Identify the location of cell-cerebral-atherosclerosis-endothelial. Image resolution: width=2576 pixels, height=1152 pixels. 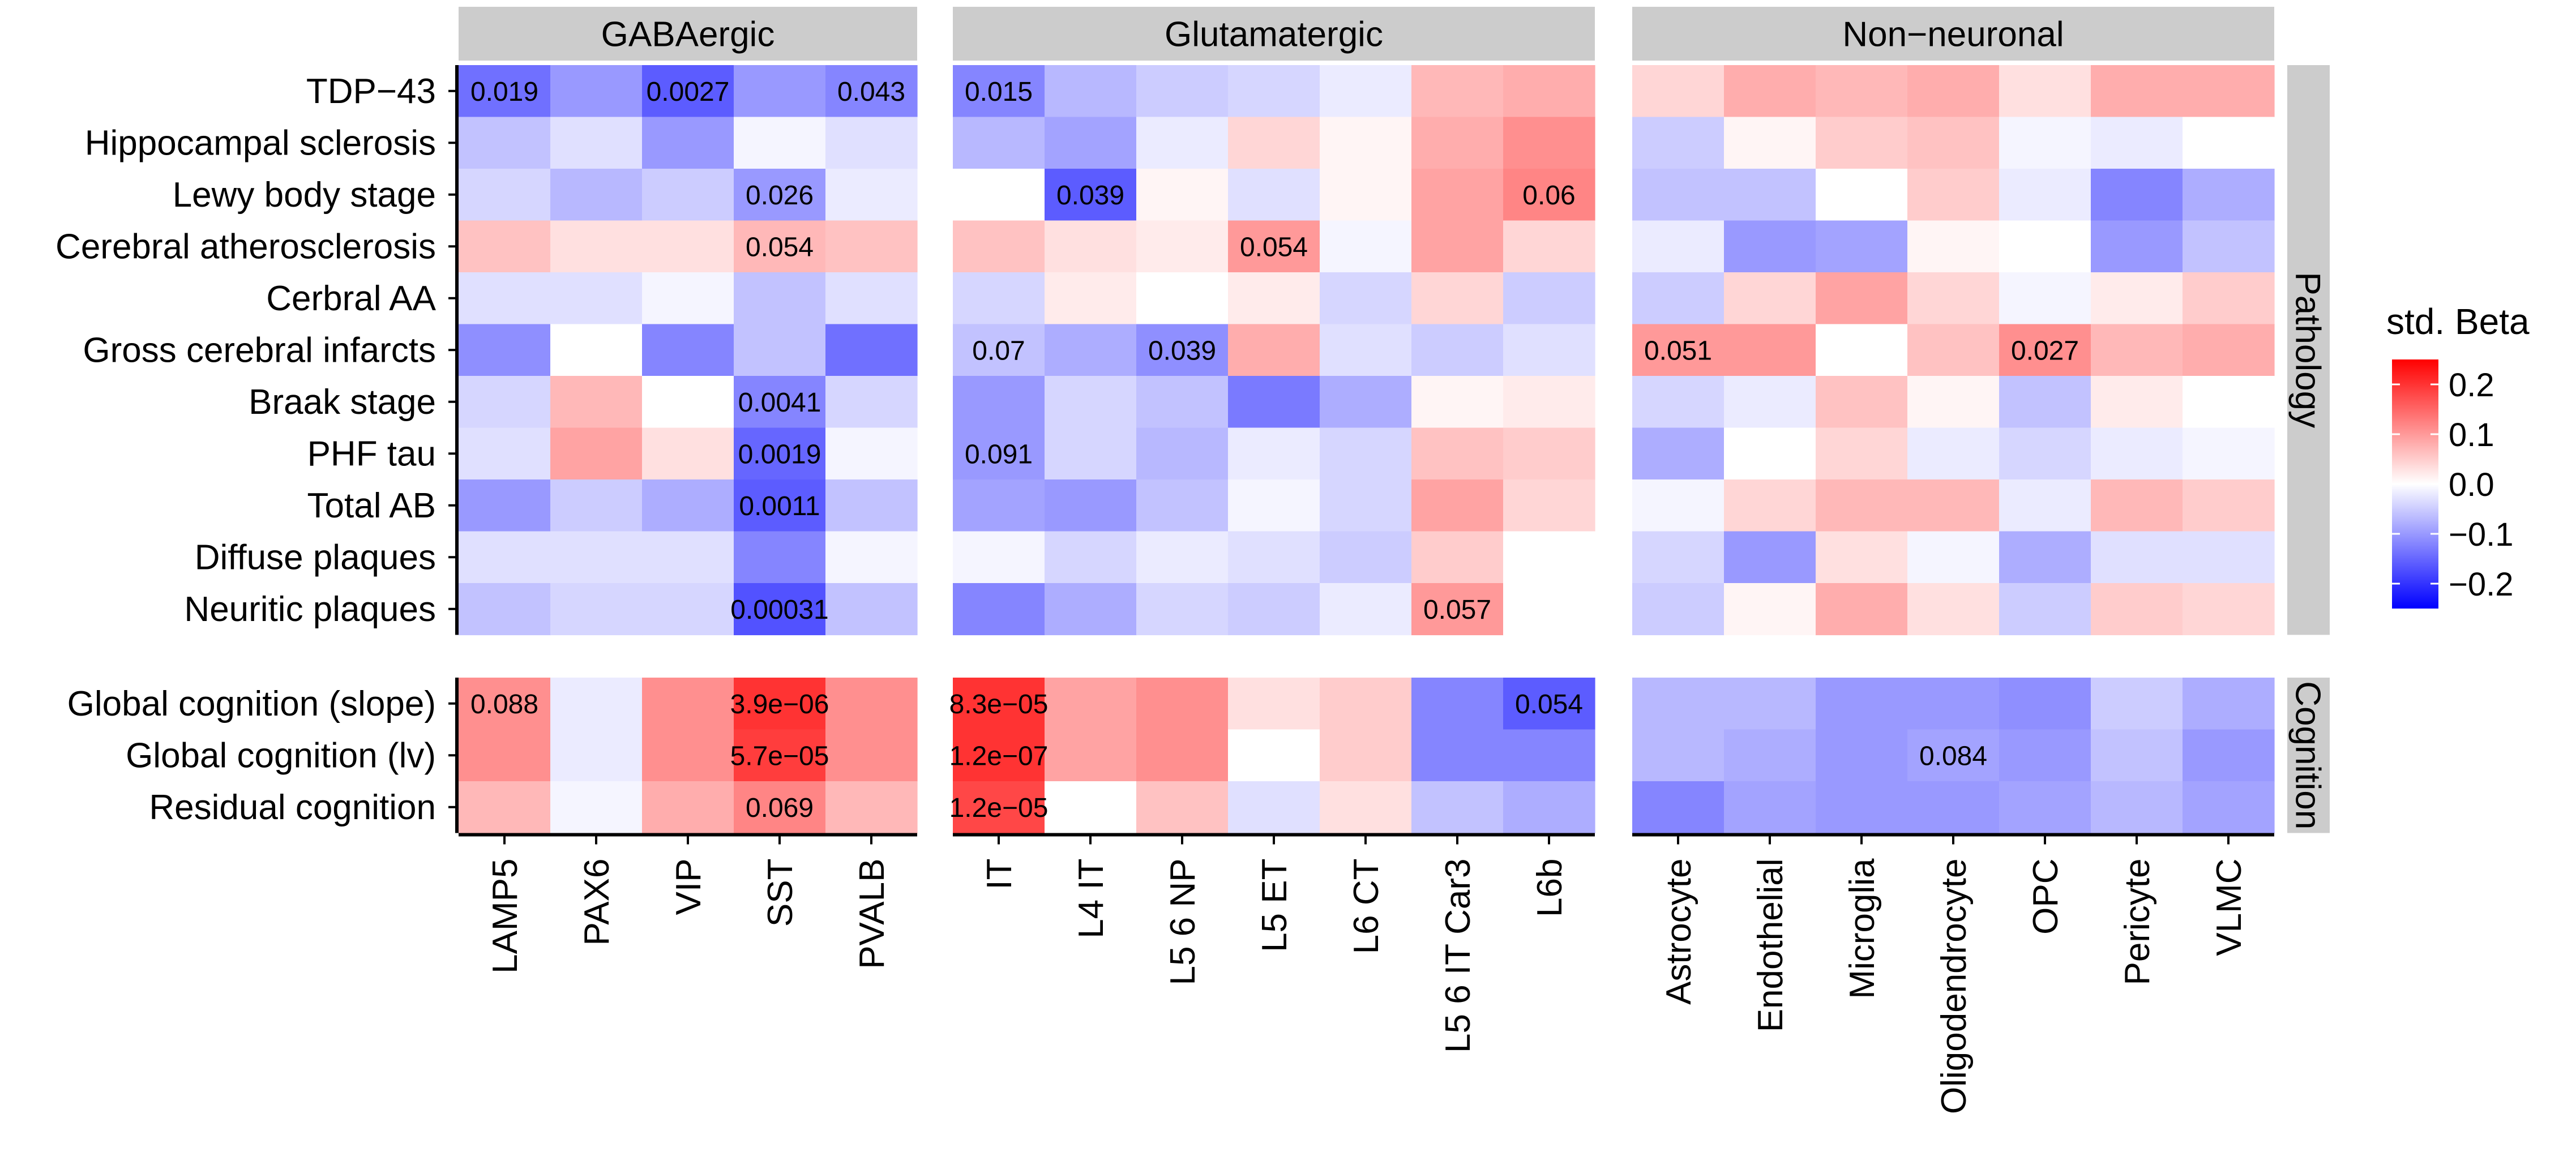
(1770, 247).